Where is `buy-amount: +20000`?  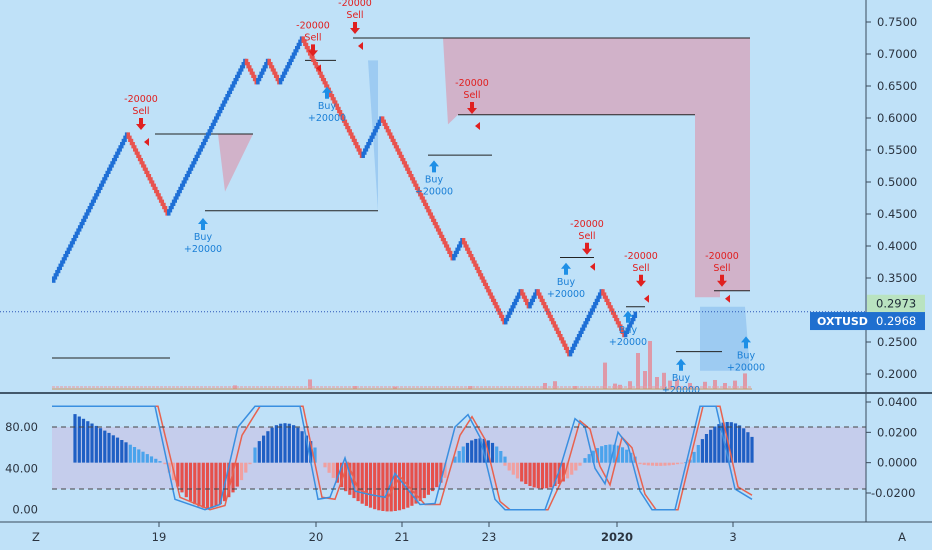 buy-amount: +20000 is located at coordinates (203, 249).